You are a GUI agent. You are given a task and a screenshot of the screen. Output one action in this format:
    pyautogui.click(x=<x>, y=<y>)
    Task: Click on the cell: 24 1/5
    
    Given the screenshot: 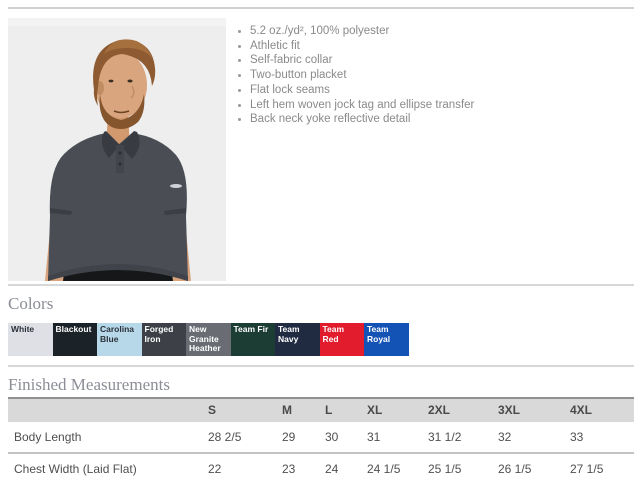 What is the action you would take?
    pyautogui.click(x=384, y=469)
    